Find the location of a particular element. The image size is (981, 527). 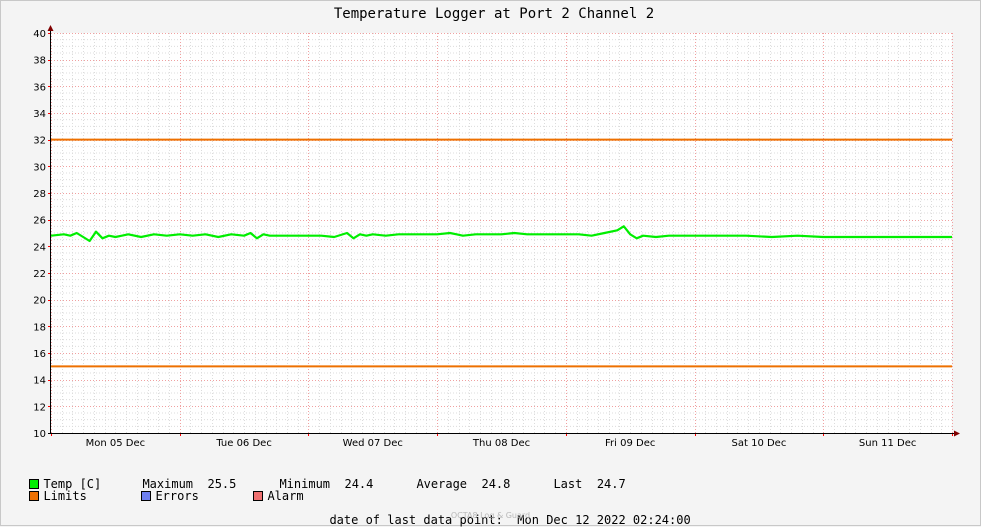

legend-last: Last 24.7 is located at coordinates (582, 477).